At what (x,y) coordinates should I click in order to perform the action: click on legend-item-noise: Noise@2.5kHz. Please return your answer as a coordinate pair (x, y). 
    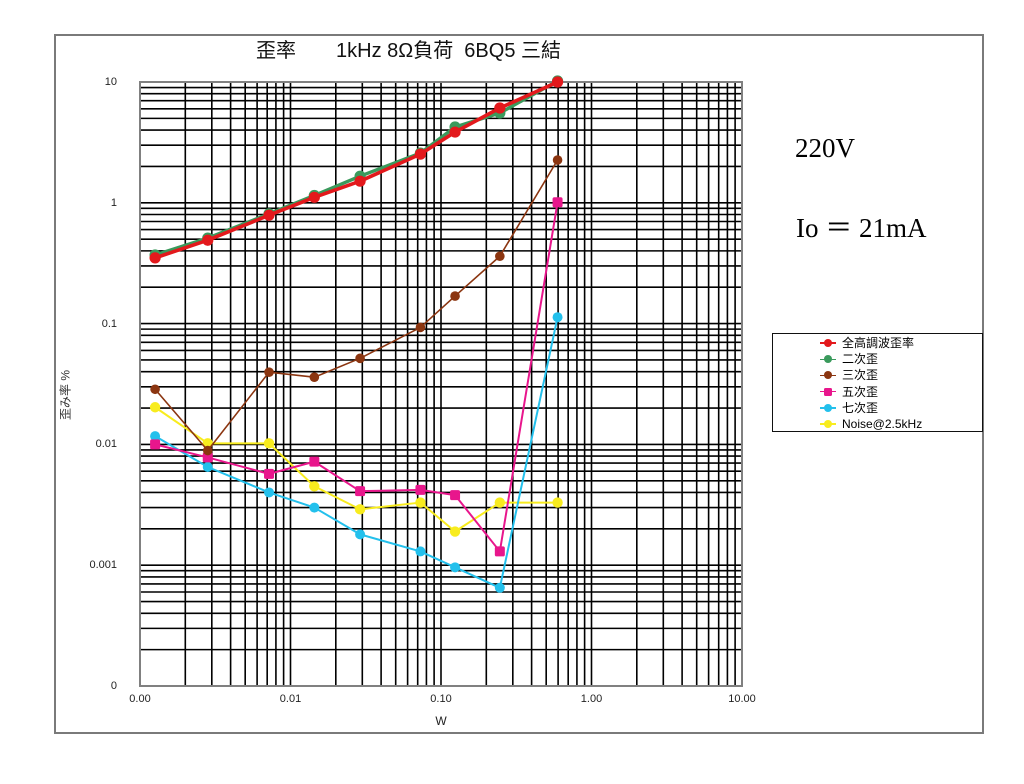
    Looking at the image, I should click on (877, 424).